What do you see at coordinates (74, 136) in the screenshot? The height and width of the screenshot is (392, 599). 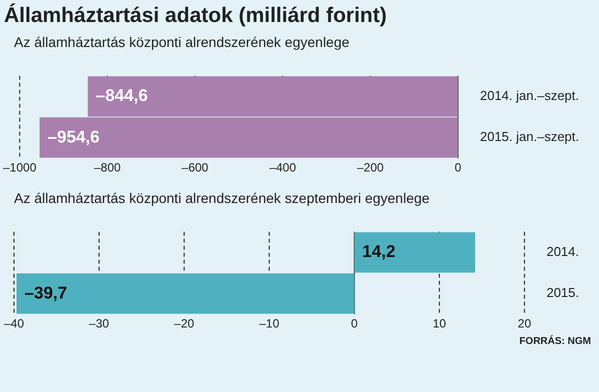 I see `data-label: –954,6` at bounding box center [74, 136].